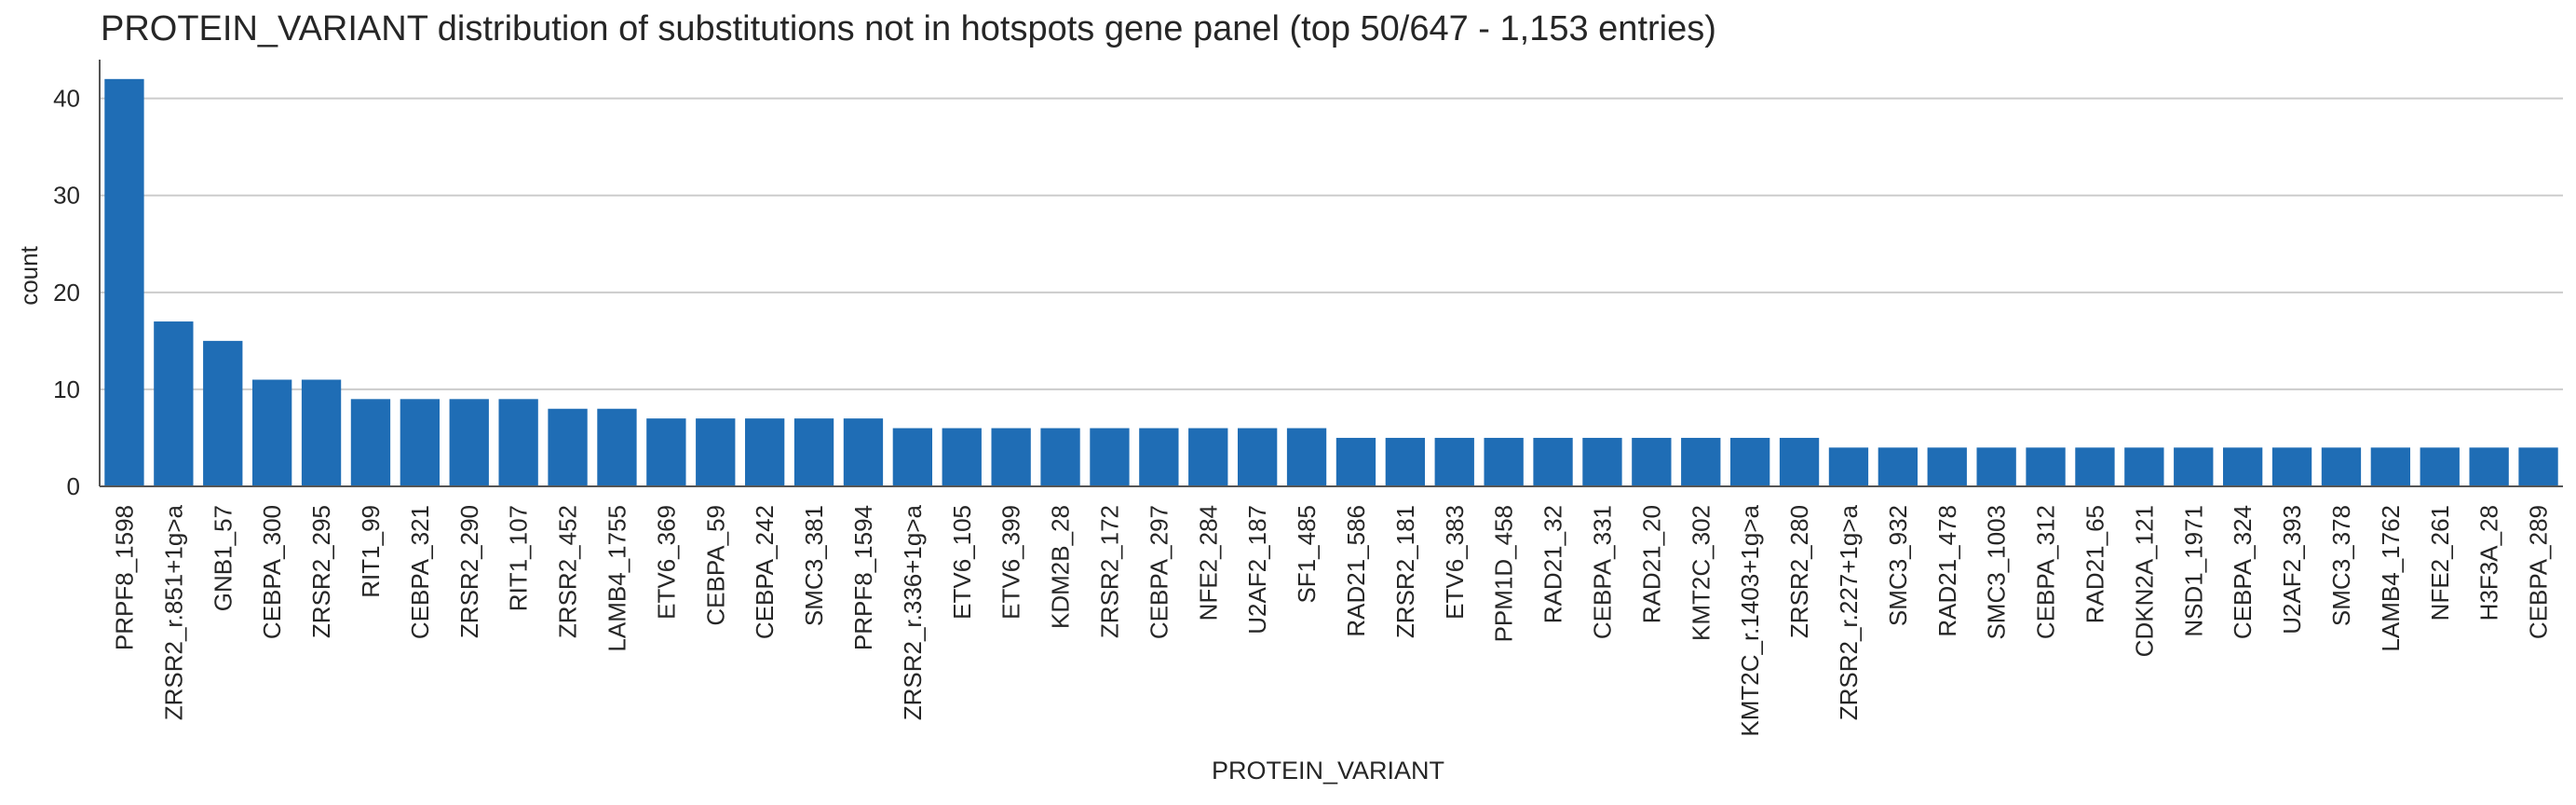 The width and height of the screenshot is (2576, 805). What do you see at coordinates (1257, 569) in the screenshot?
I see `x-tick-label: U2AF2_187` at bounding box center [1257, 569].